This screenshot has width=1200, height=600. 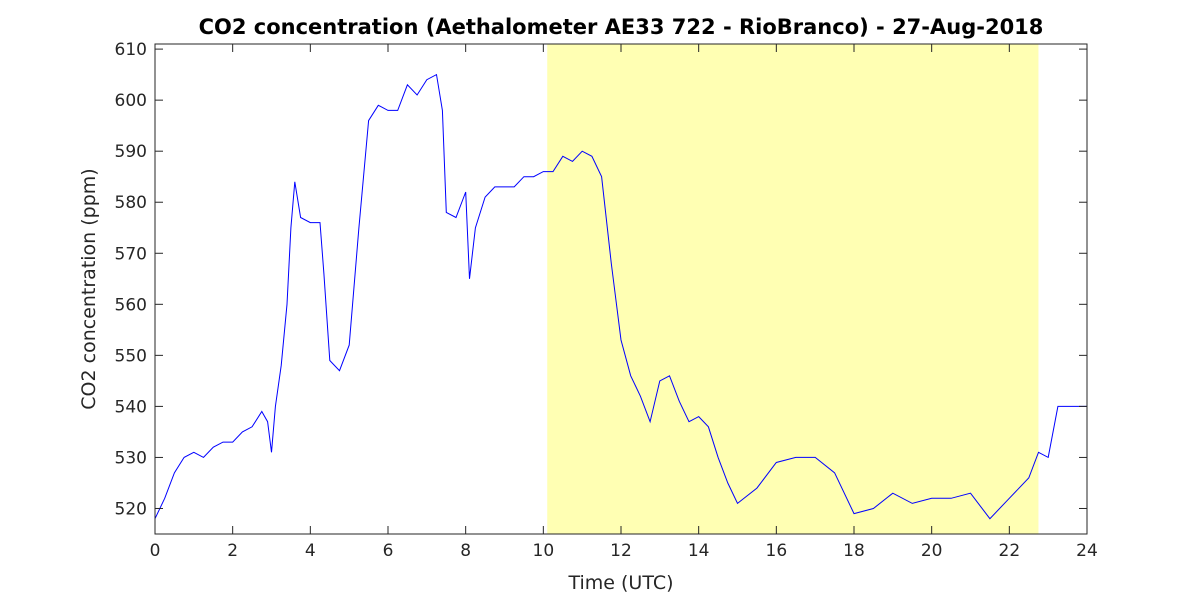 What do you see at coordinates (89, 288) in the screenshot?
I see `y-axis-label: CO2 concentration (ppm)` at bounding box center [89, 288].